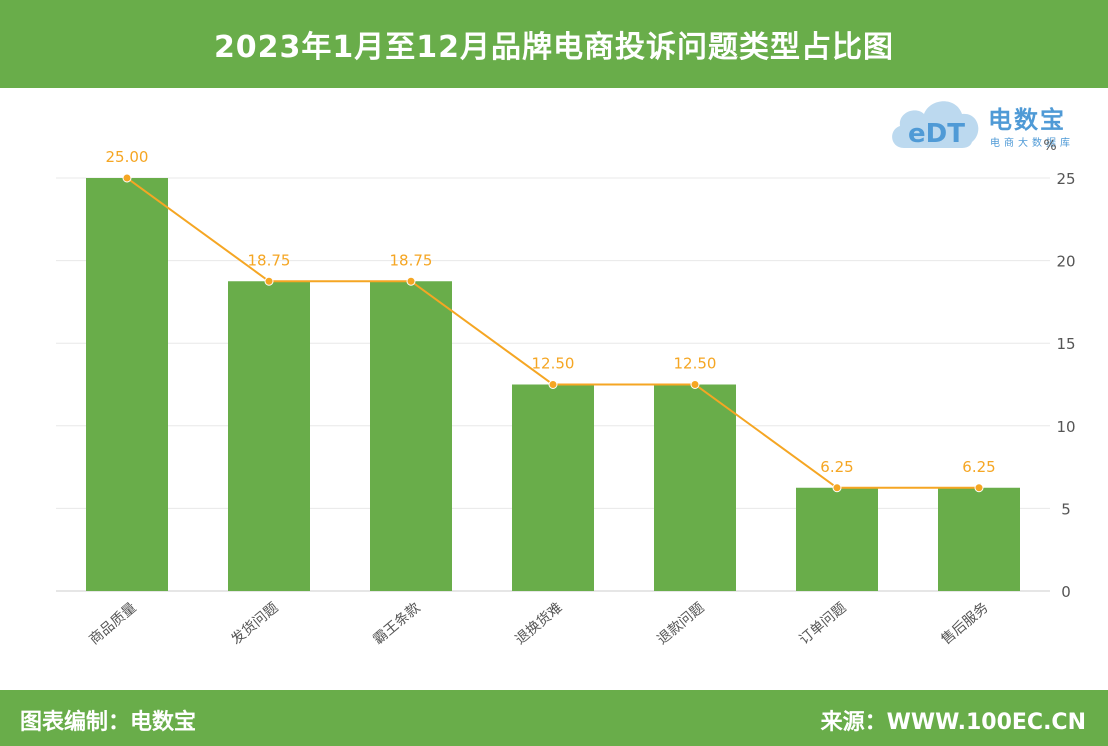 Image resolution: width=1108 pixels, height=746 pixels. I want to click on chart-header: 2023年1月至12月品牌电商投诉问题类型占比图, so click(554, 44).